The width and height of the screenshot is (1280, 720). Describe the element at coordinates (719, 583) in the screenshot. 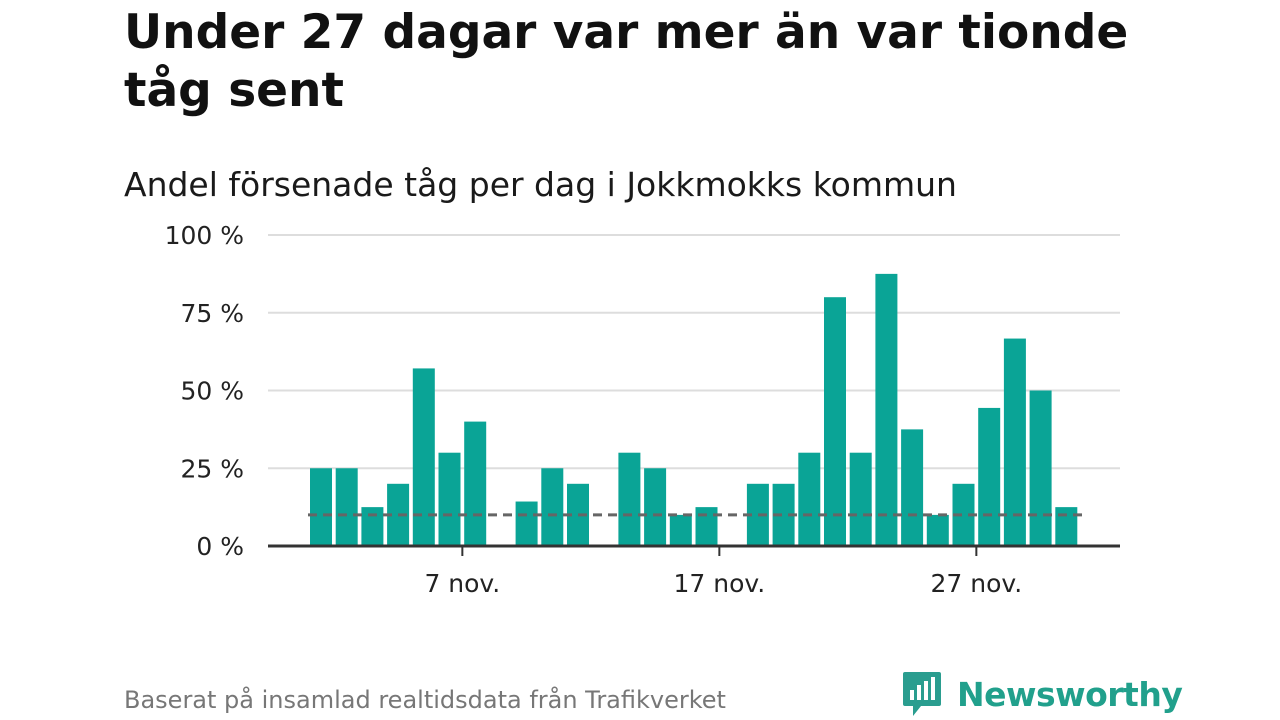

I see `x-tick-label: 17 nov.` at that location.